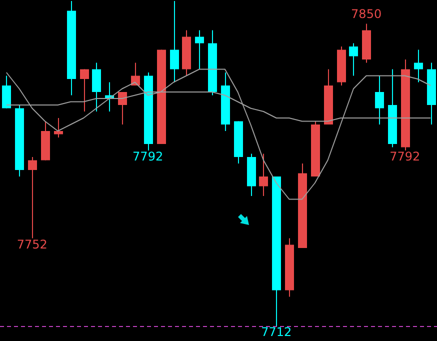 Image resolution: width=437 pixels, height=341 pixels. Describe the element at coordinates (366, 13) in the screenshot. I see `annotation: 7850` at that location.